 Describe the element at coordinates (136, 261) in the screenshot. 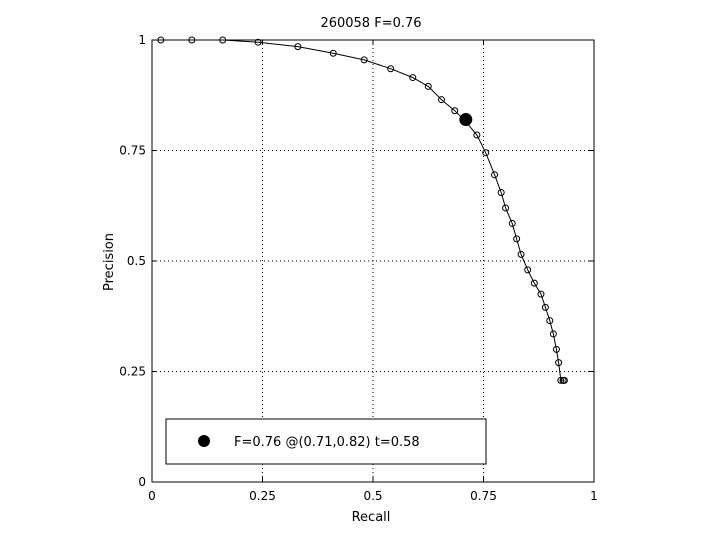

I see `y-tick-label: 0.5` at that location.